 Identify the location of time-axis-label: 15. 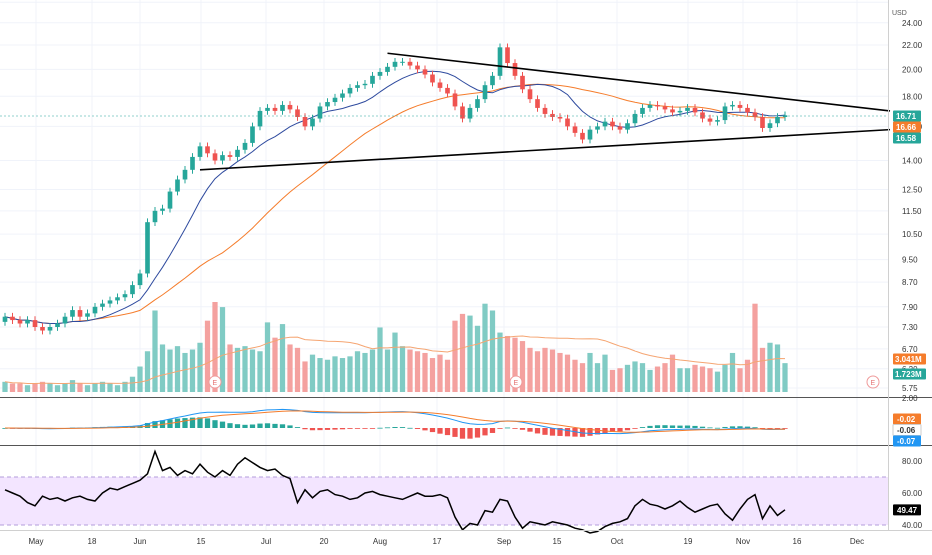
(557, 541).